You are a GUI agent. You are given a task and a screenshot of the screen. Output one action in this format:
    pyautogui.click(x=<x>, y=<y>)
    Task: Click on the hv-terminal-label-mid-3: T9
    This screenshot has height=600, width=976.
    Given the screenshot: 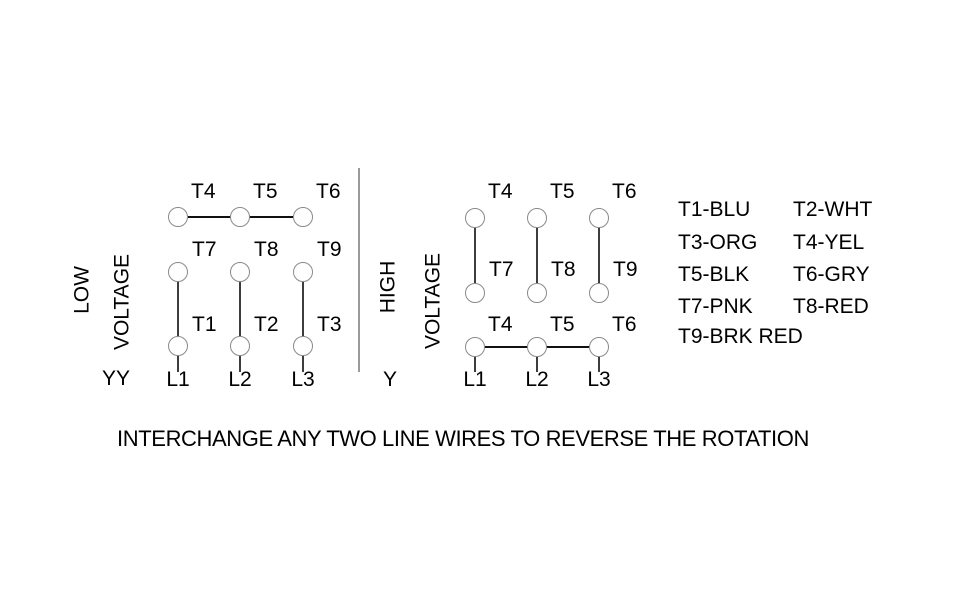 What is the action you would take?
    pyautogui.click(x=625, y=269)
    